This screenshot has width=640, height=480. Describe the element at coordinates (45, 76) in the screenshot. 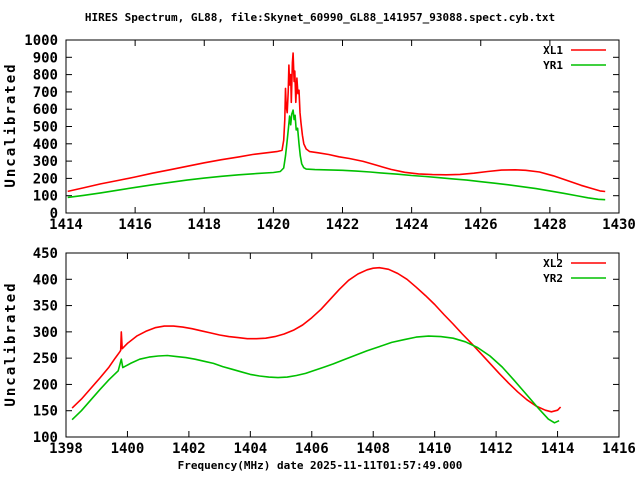

I see `y-tick-label: 800` at that location.